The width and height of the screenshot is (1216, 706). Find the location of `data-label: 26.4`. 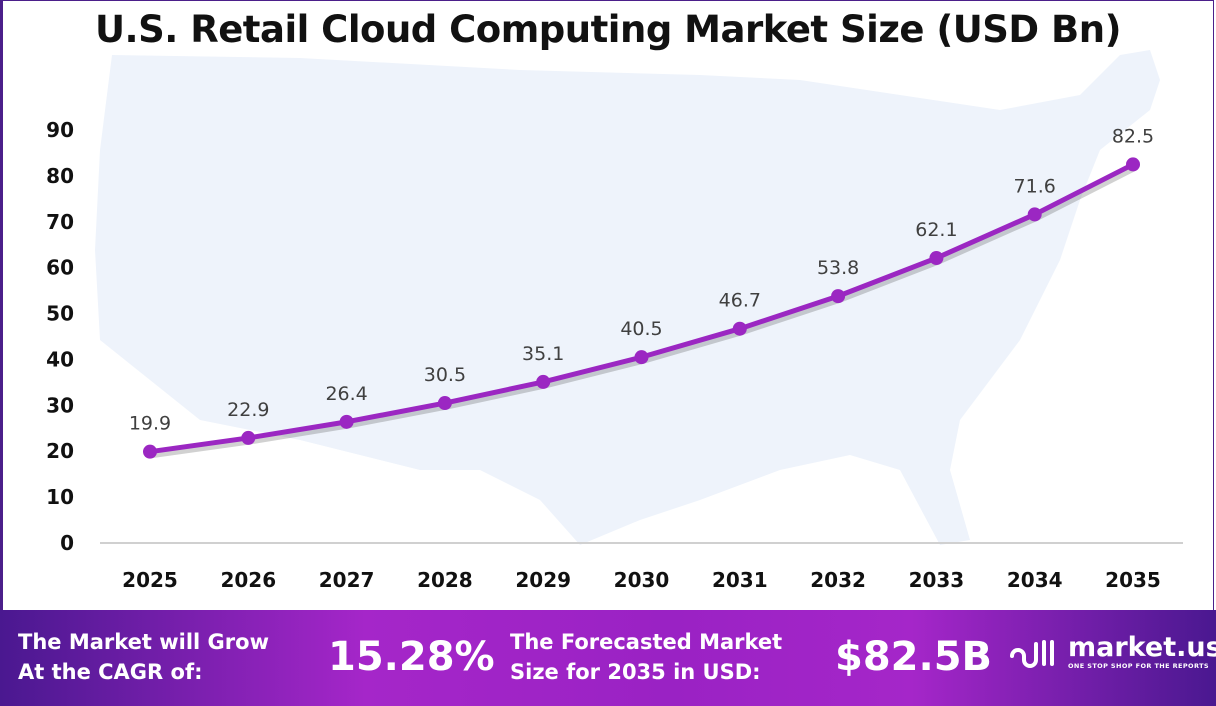

data-label: 26.4 is located at coordinates (346, 394).